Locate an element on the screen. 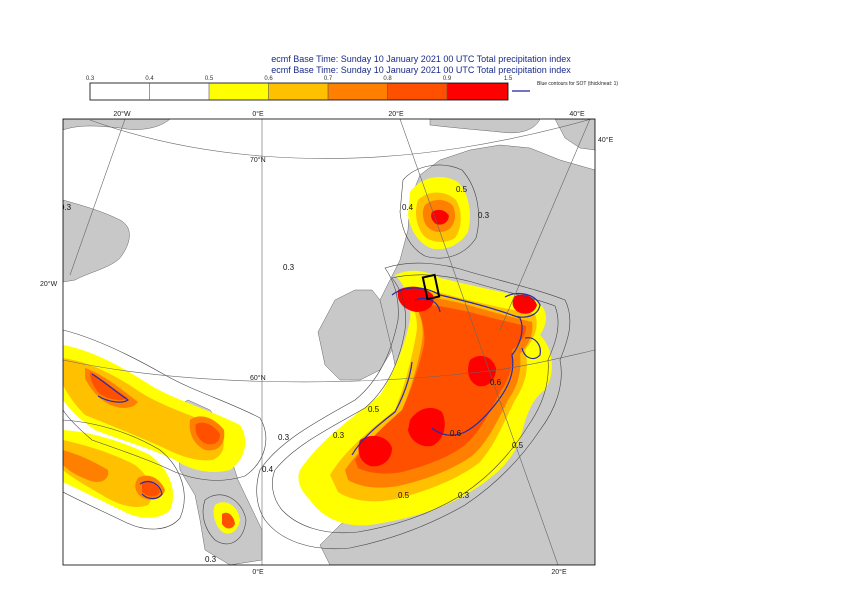 The width and height of the screenshot is (842, 596). legend-tick-6: 0.9 is located at coordinates (447, 79).